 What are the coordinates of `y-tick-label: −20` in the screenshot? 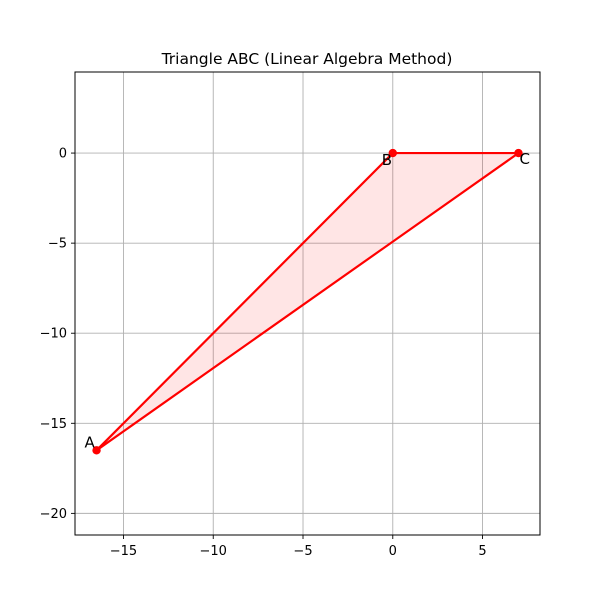 It's located at (53, 514).